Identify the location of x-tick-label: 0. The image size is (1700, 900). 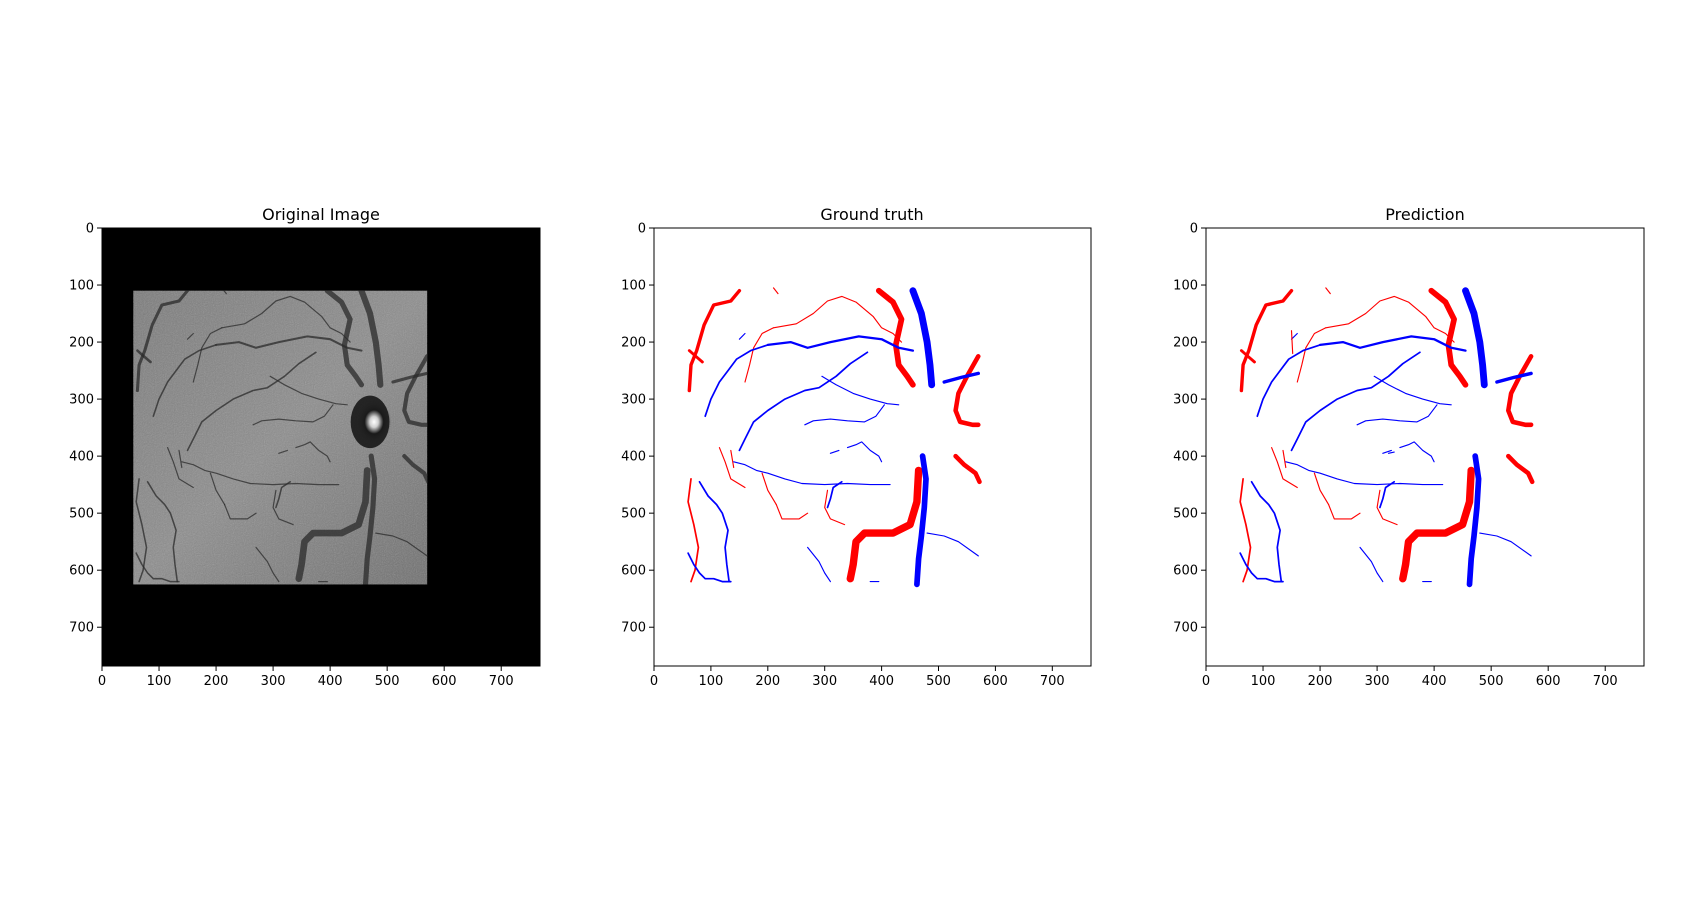
(102, 681).